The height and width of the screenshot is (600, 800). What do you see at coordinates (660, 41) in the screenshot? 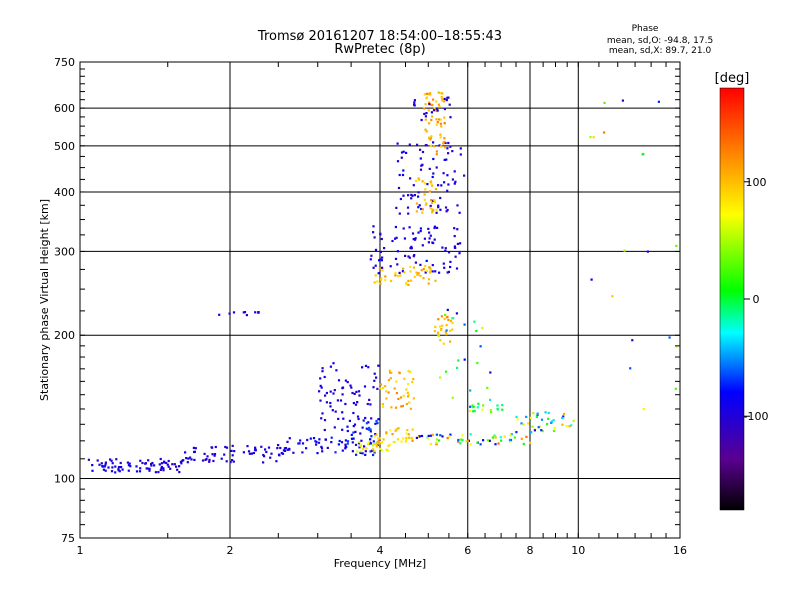
I see `phase-stats-o: mean, sd,O: -94.8, 17.5` at bounding box center [660, 41].